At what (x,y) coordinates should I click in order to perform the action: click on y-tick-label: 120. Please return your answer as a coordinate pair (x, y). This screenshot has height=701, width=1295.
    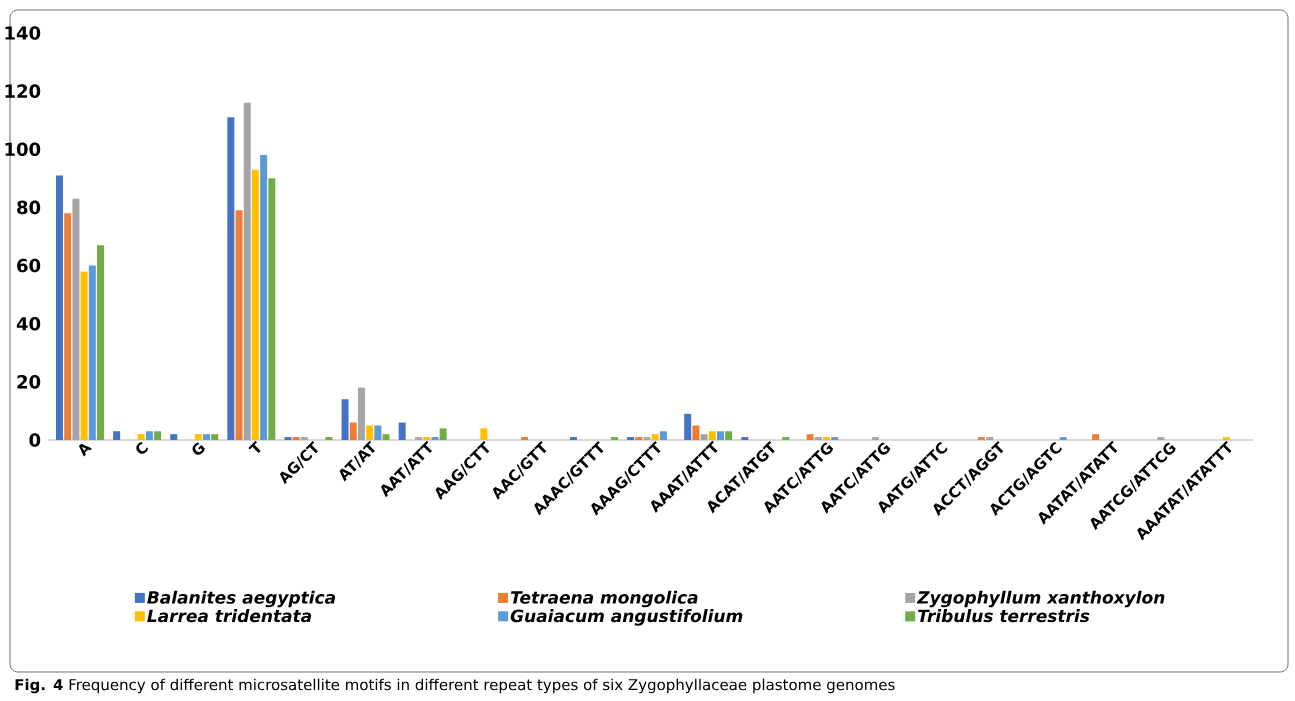
    Looking at the image, I should click on (23, 91).